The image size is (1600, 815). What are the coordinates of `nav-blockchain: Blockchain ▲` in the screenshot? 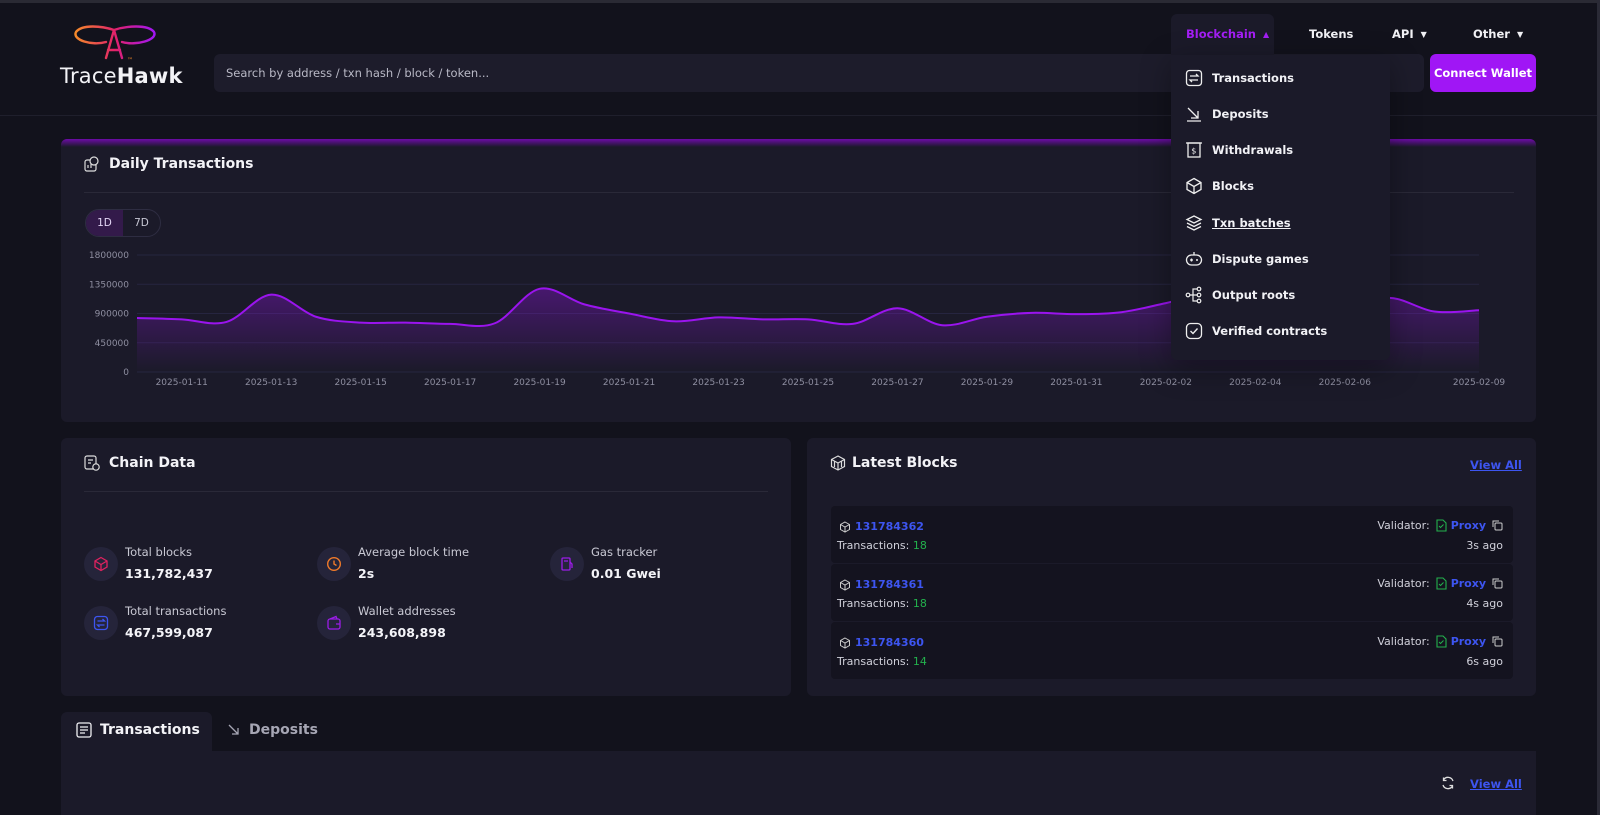 It's located at (1227, 34).